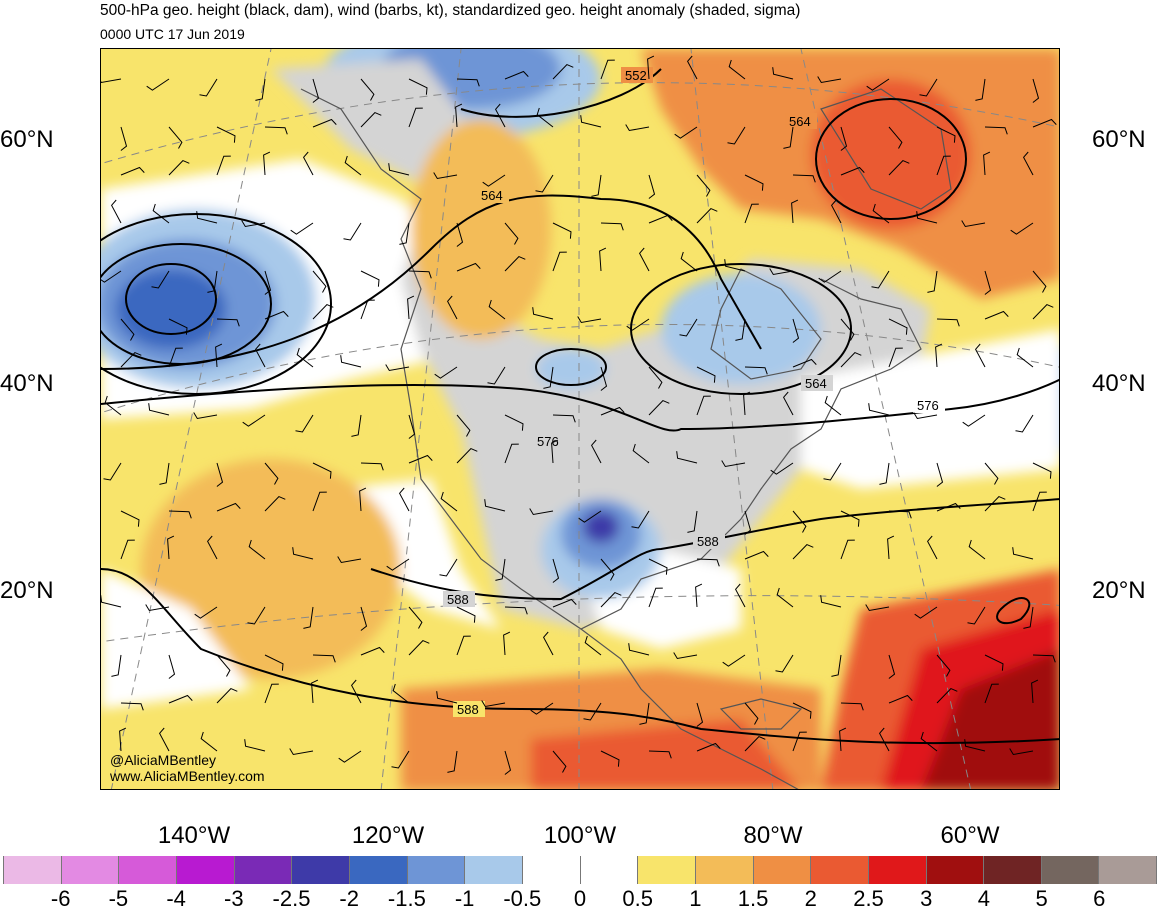 This screenshot has width=1160, height=912. I want to click on contour-aleutian-outer, so click(216, 304).